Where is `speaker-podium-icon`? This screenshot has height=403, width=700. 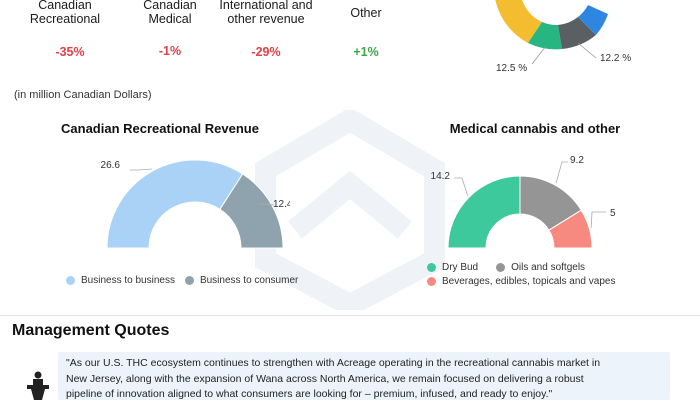
speaker-podium-icon is located at coordinates (38, 385).